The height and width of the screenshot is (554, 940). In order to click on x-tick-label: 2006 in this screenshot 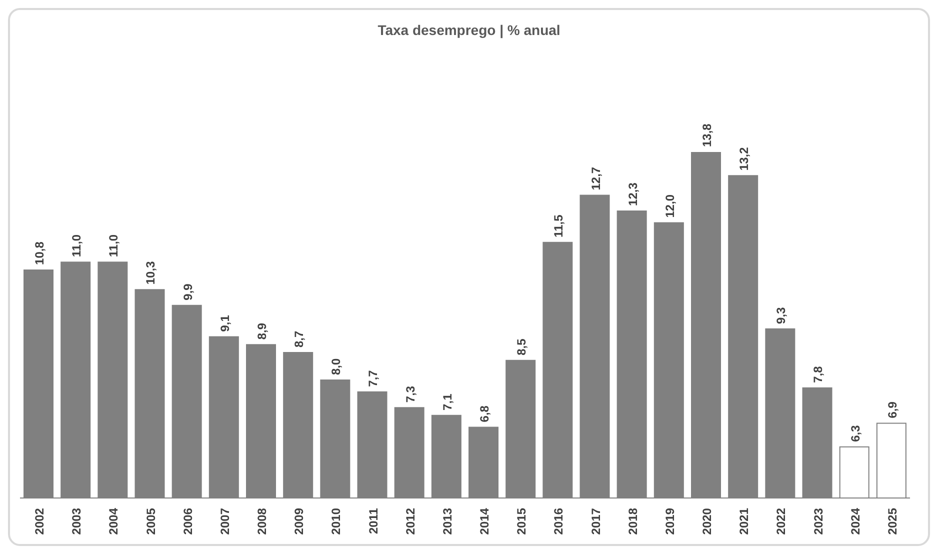, I will do `click(187, 521)`.